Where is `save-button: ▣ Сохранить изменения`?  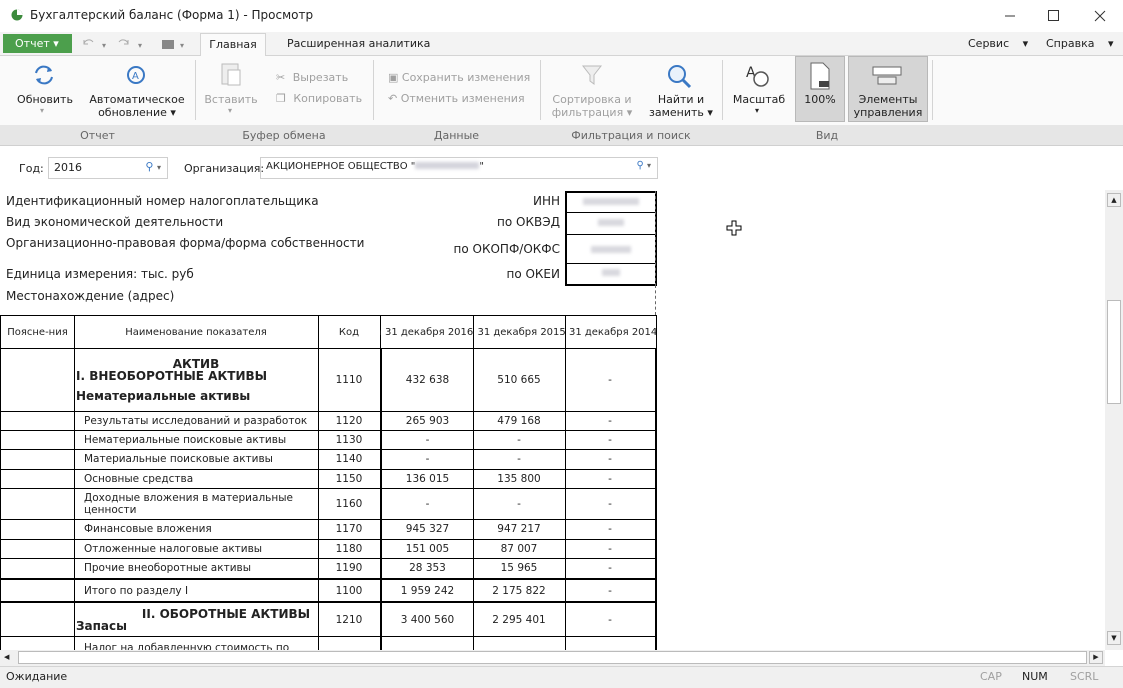
save-button: ▣ Сохранить изменения is located at coordinates (459, 77).